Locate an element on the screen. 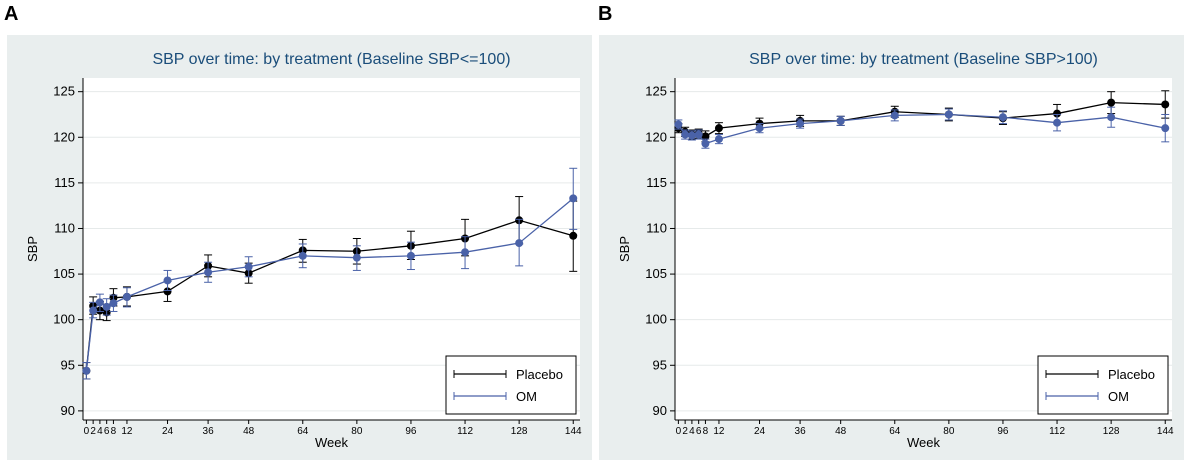 This screenshot has width=1184, height=463. panel-letter-a: A is located at coordinates (11, 14).